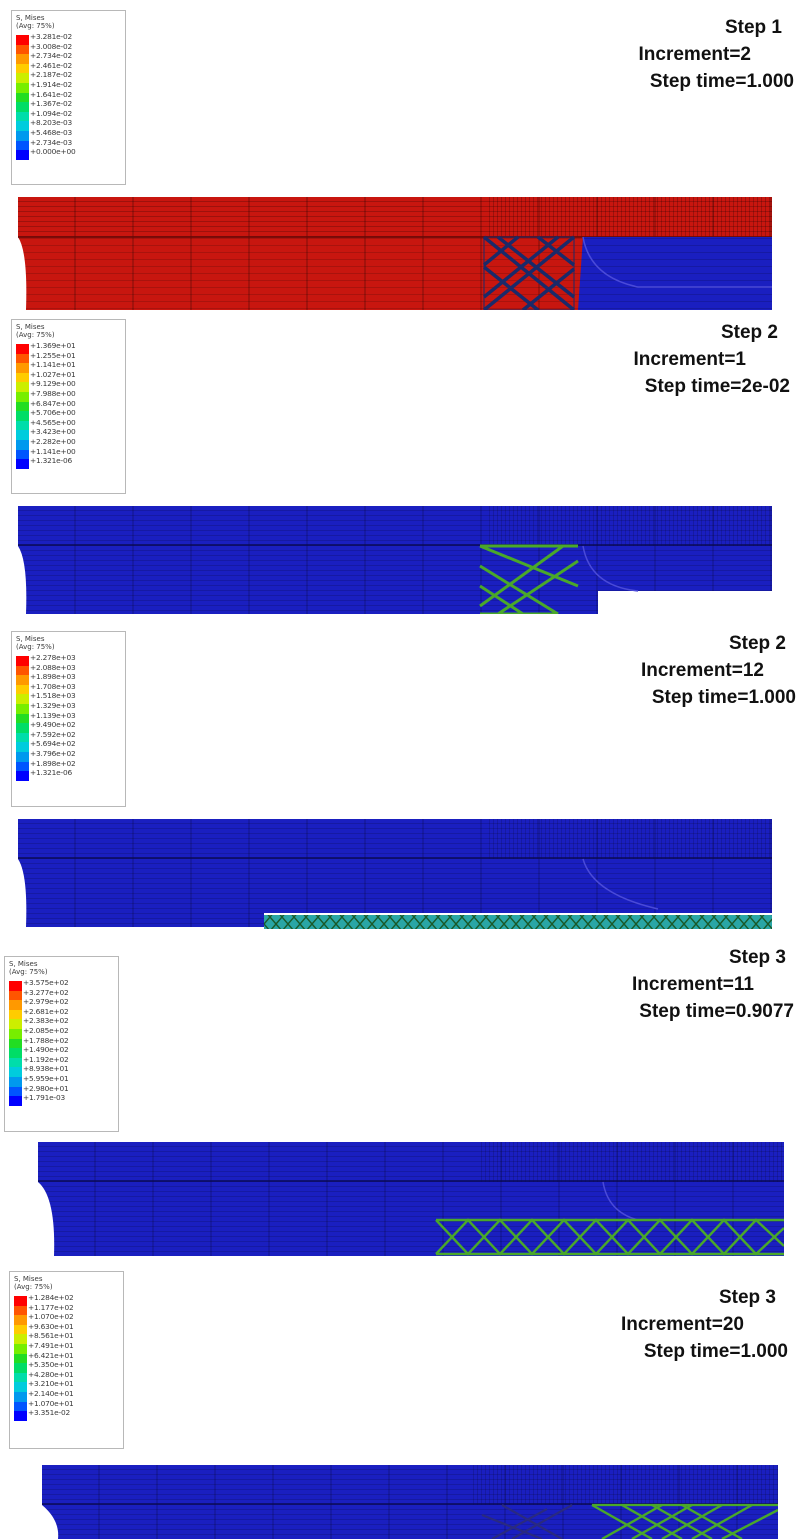 This screenshot has width=802, height=1539. Describe the element at coordinates (53, 393) in the screenshot. I see `legend-value: +7.988e+00` at that location.